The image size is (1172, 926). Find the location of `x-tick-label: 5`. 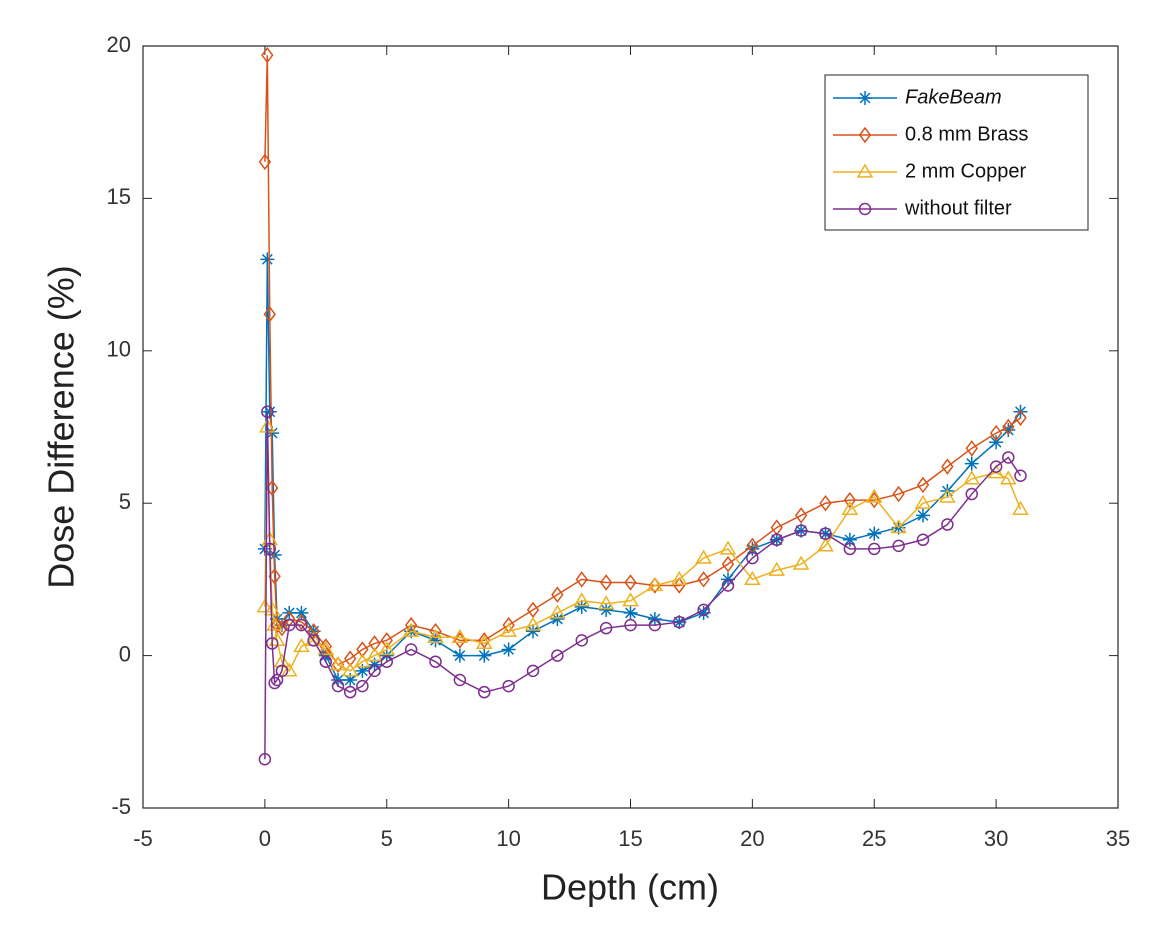

x-tick-label: 5 is located at coordinates (387, 838).